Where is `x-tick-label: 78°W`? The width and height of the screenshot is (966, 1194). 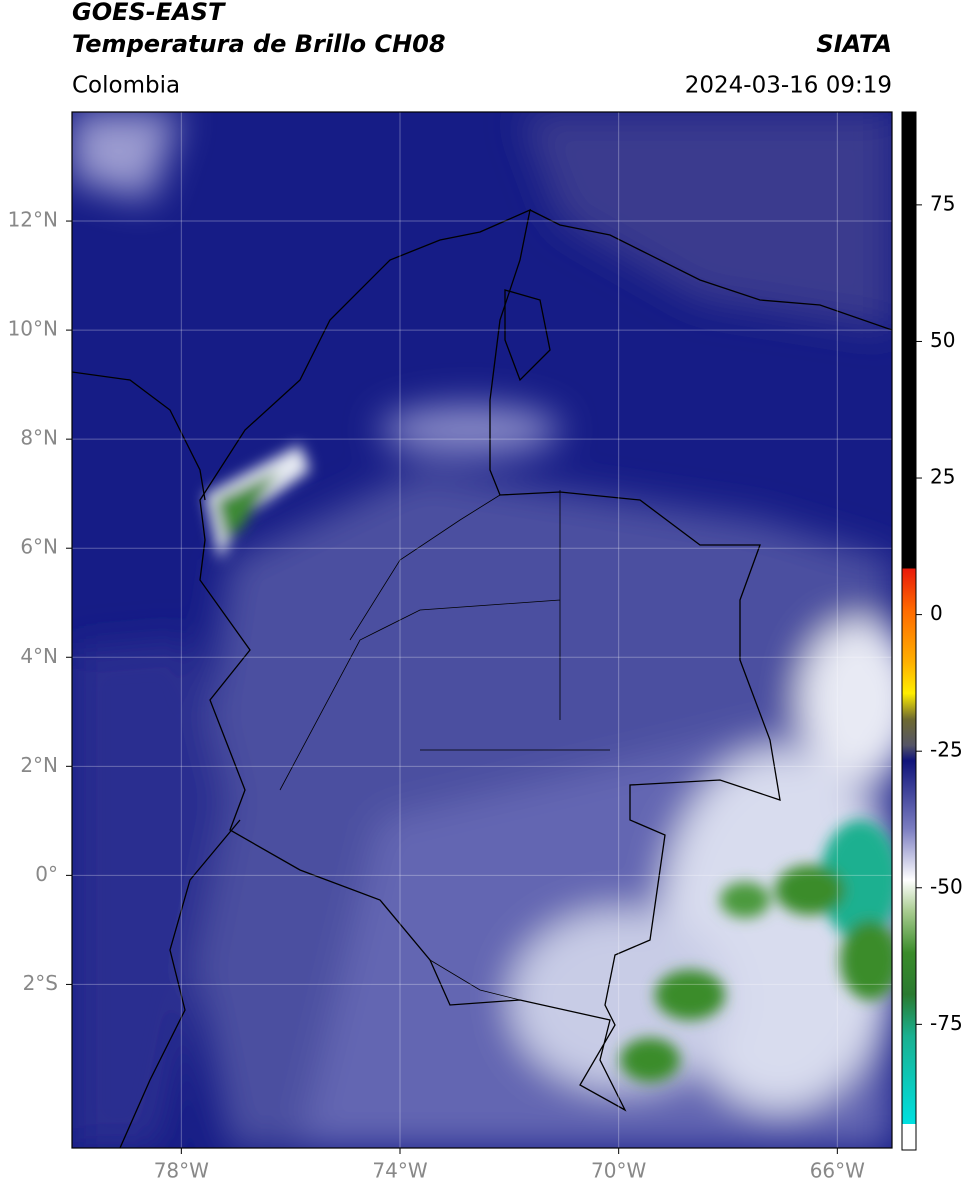 x-tick-label: 78°W is located at coordinates (181, 1171).